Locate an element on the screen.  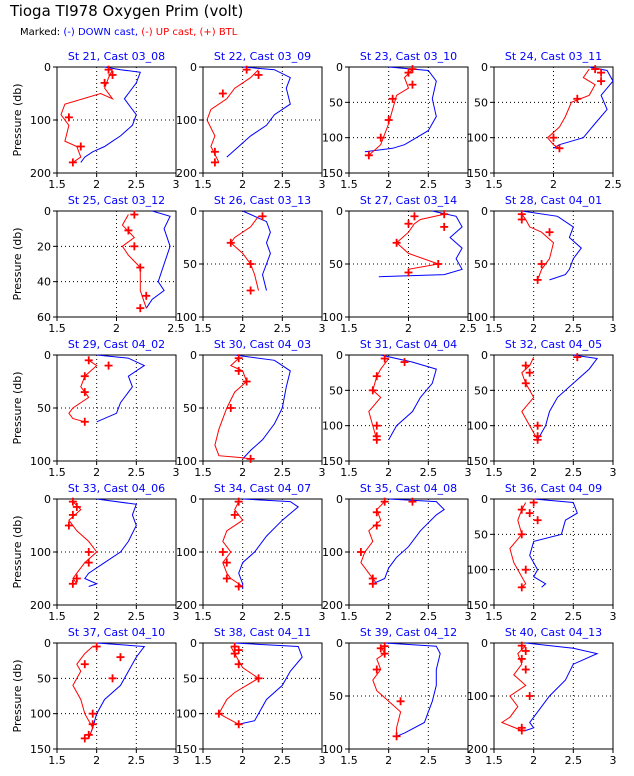
panel-title: St 37, Cast 04_10 is located at coordinates (116, 632).